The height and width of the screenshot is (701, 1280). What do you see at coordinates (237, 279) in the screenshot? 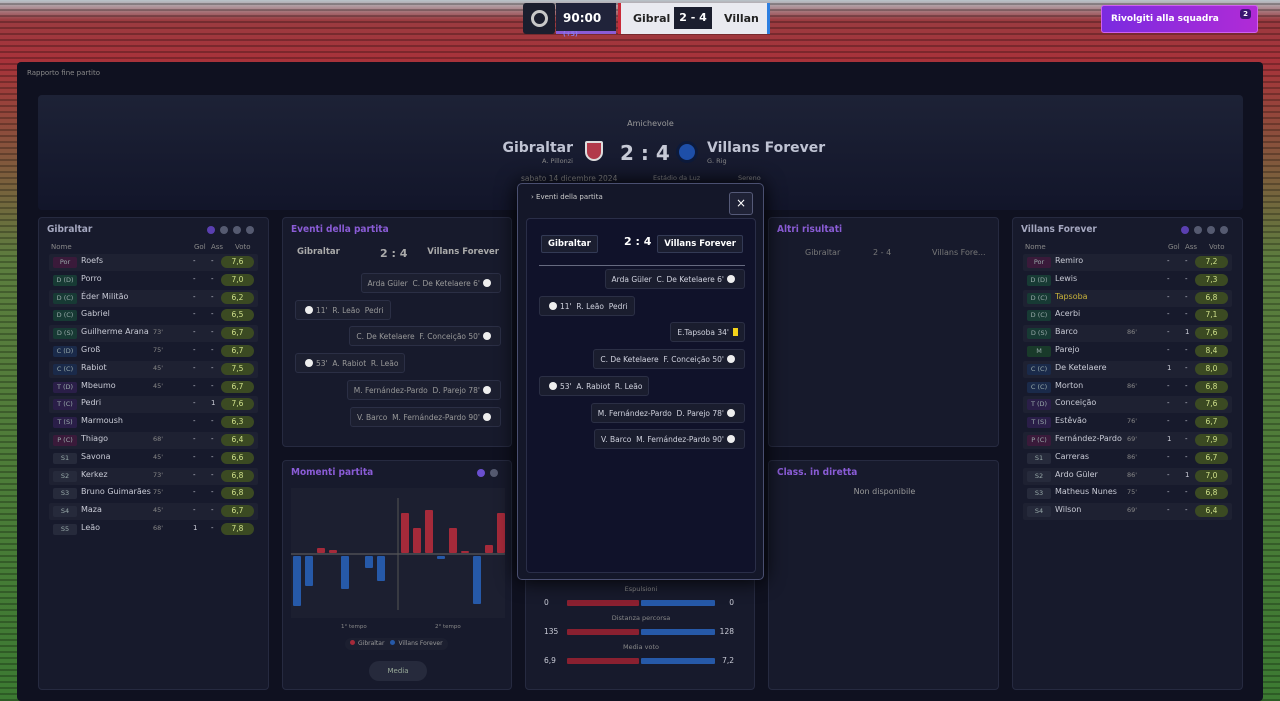
I see `rating: 7,0` at bounding box center [237, 279].